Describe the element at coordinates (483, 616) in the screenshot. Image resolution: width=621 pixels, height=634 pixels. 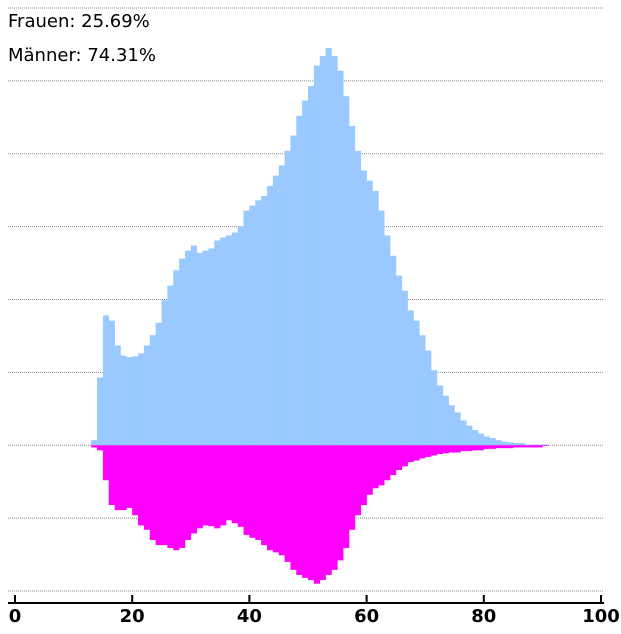
I see `x-tick-label: 80` at that location.